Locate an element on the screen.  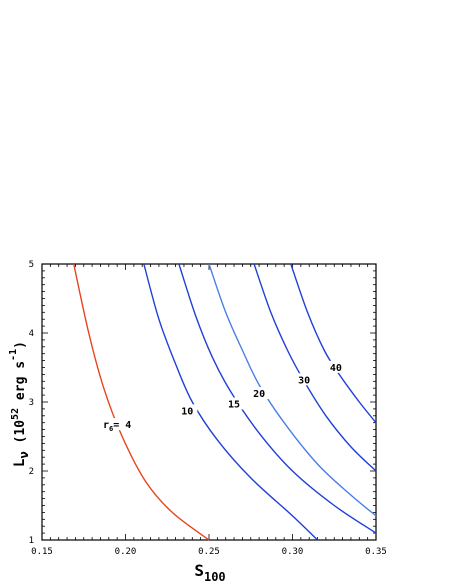
x-axis-ticks: 0.15 0.20 0.25 0.30 0.35 is located at coordinates (209, 552).